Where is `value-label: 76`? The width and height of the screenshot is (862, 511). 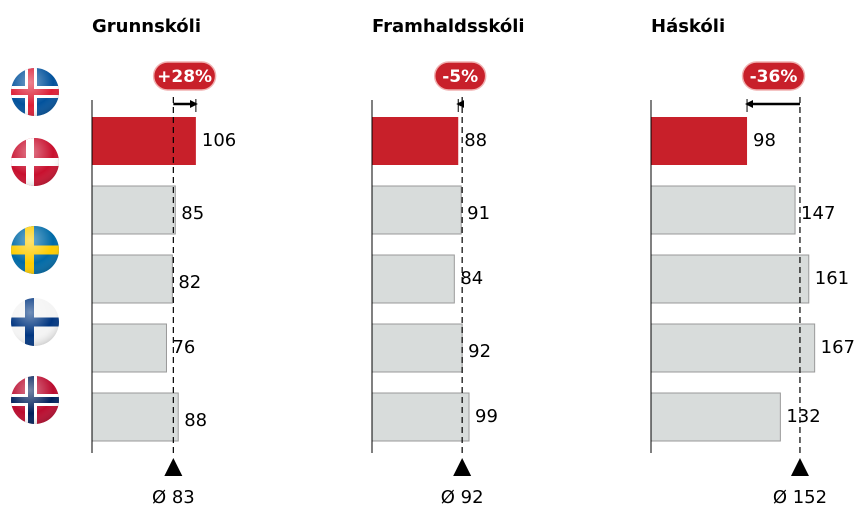 value-label: 76 is located at coordinates (183, 347).